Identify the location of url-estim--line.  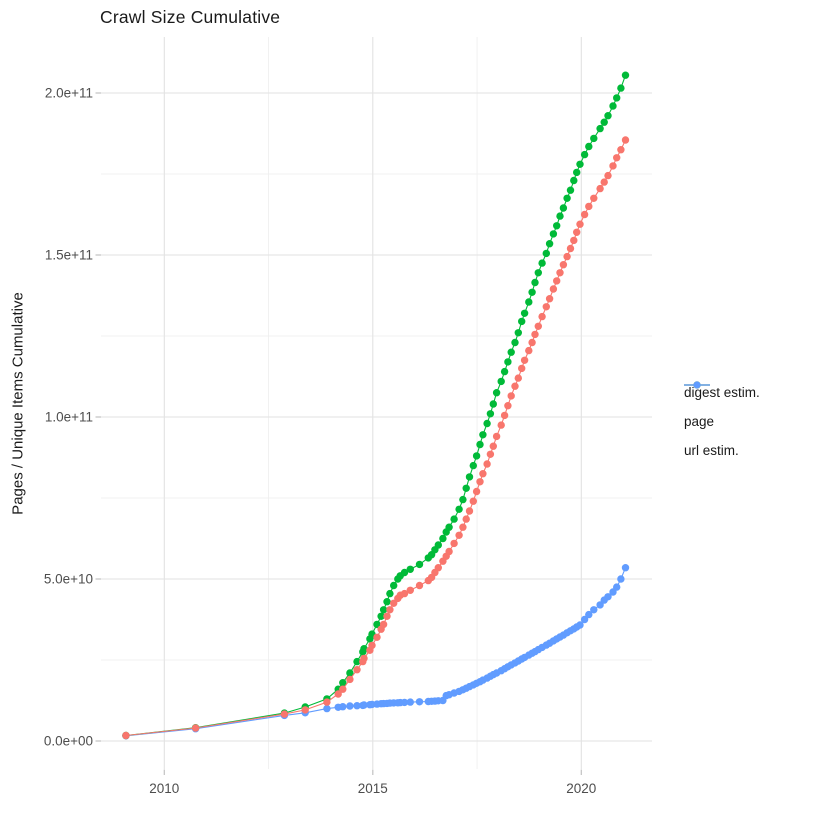
(376, 652).